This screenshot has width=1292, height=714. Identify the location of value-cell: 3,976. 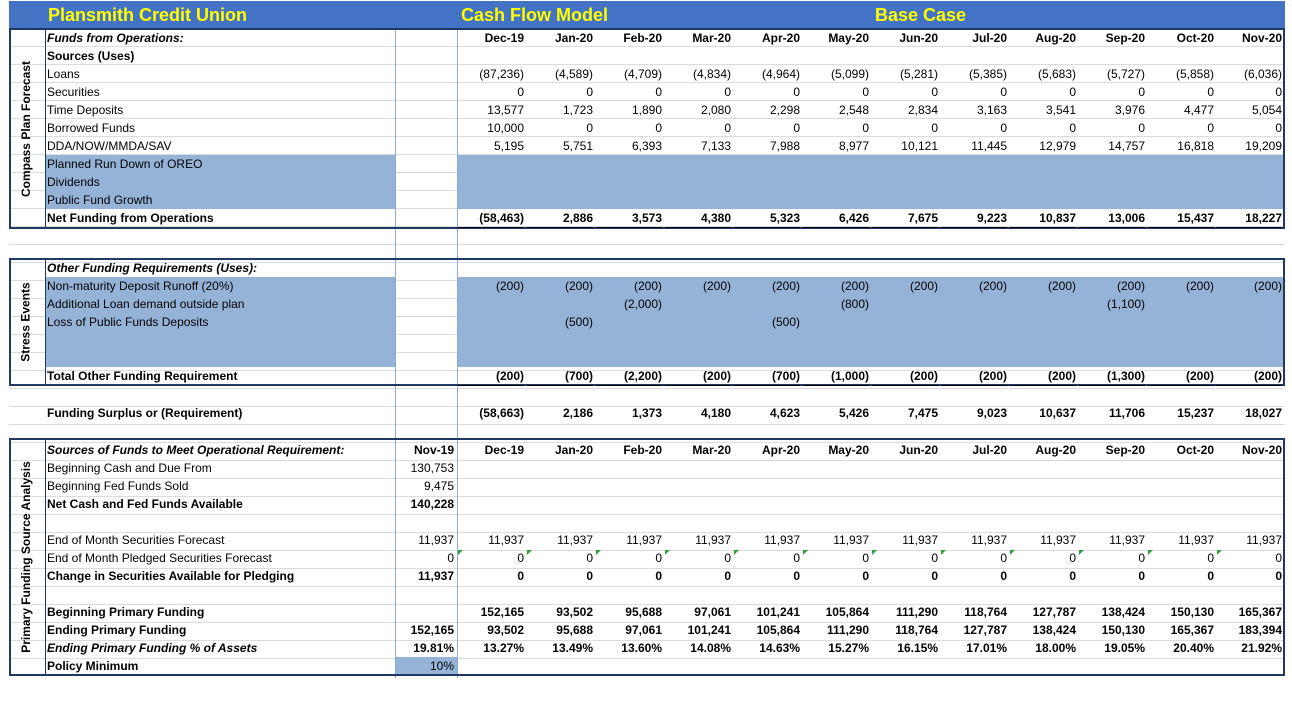
(1129, 110).